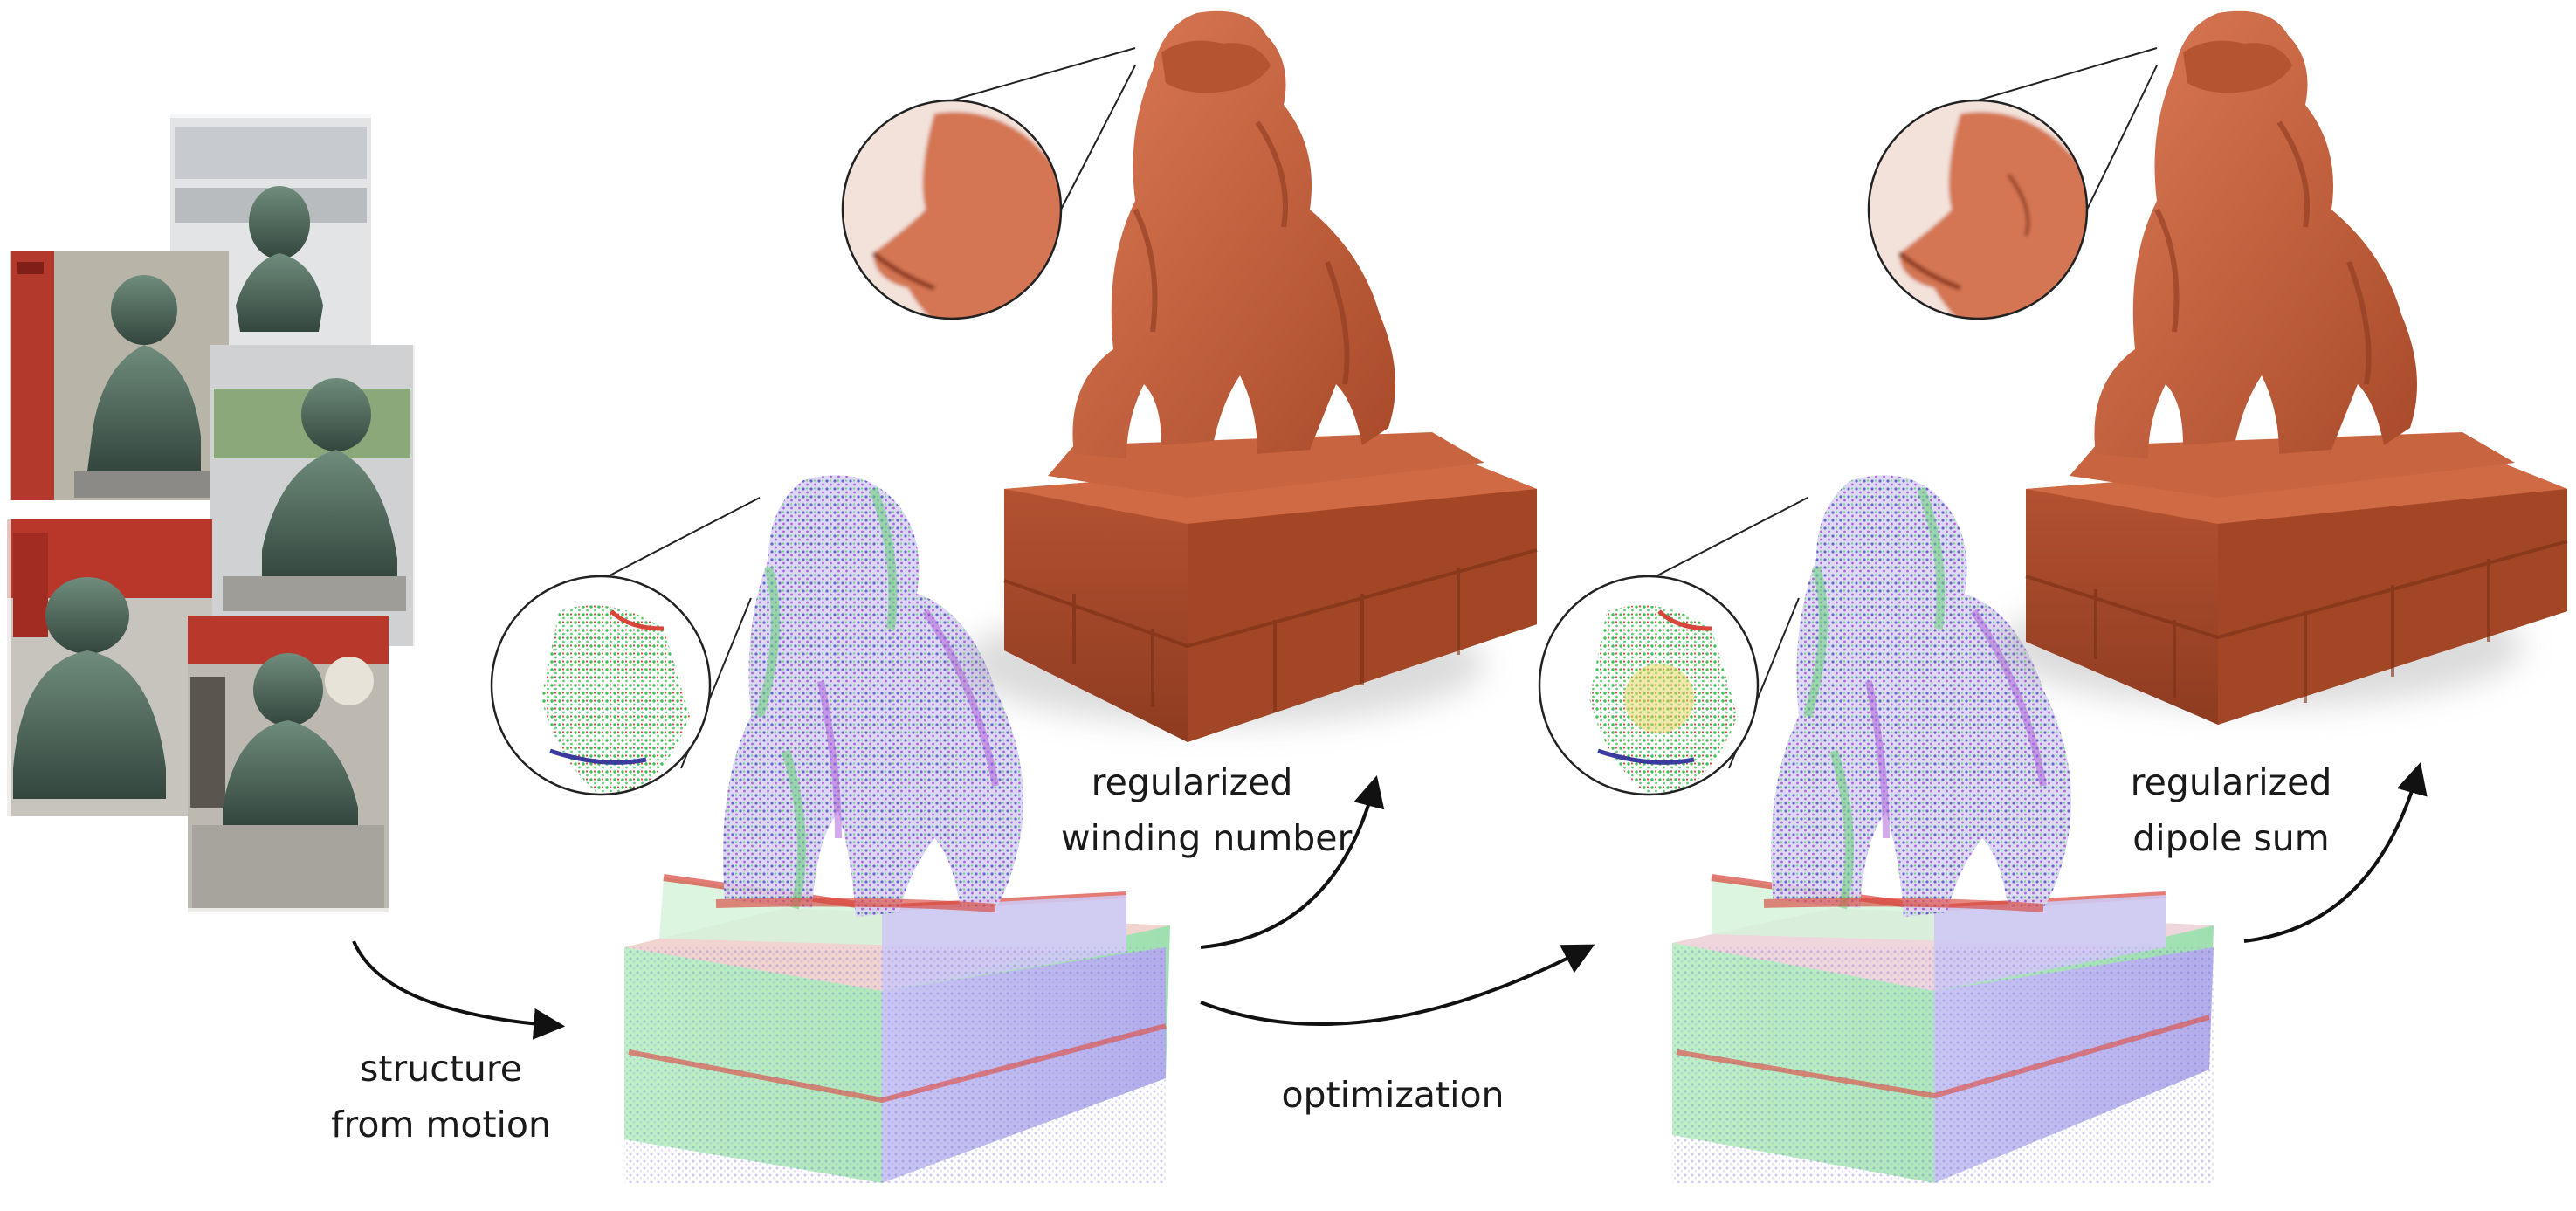 The height and width of the screenshot is (1211, 2576). I want to click on label-structure-from-motion: structure from motion, so click(440, 1097).